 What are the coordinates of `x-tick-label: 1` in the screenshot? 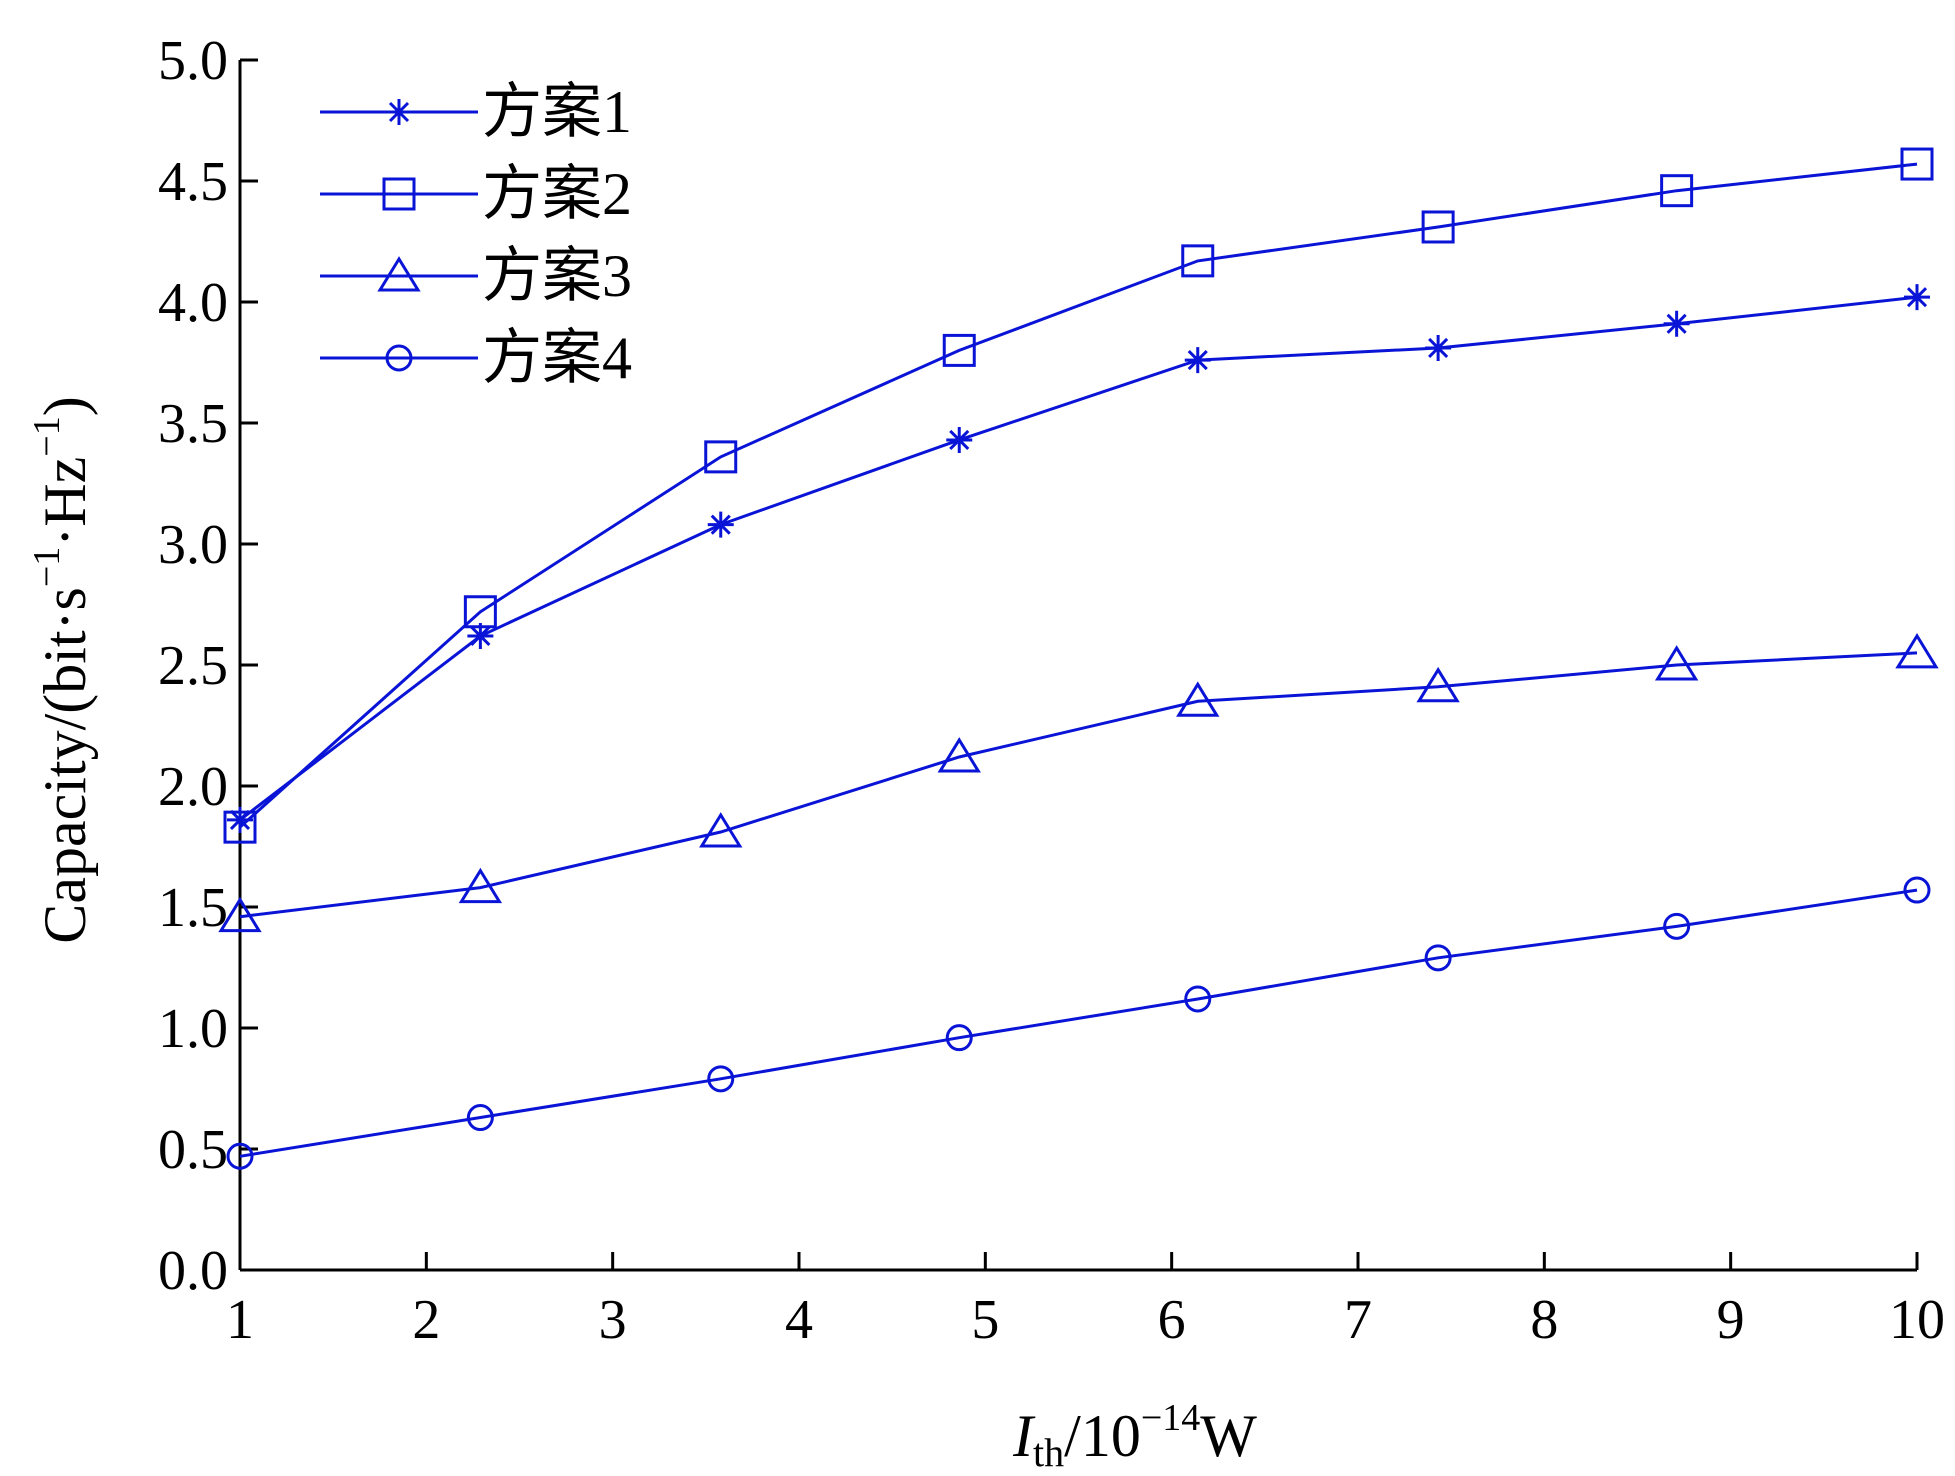 It's located at (240, 1320).